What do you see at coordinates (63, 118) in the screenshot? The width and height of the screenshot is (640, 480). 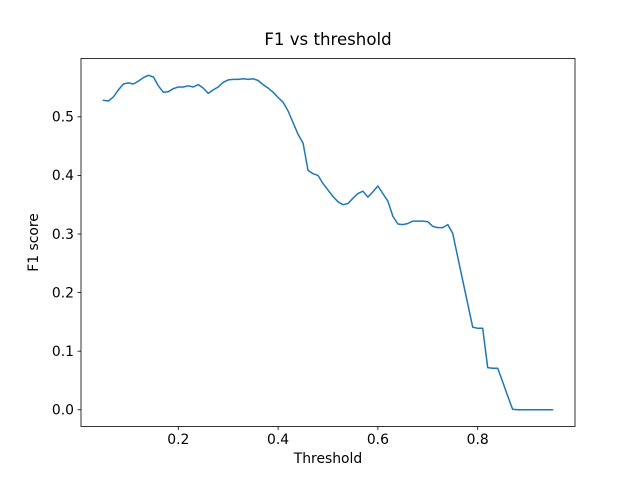 I see `y-tick-label: 0.5` at bounding box center [63, 118].